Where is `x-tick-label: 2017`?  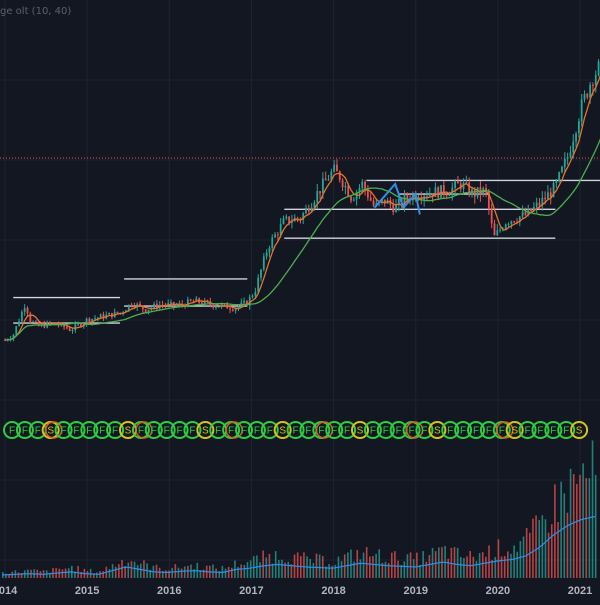 x-tick-label: 2017 is located at coordinates (251, 591).